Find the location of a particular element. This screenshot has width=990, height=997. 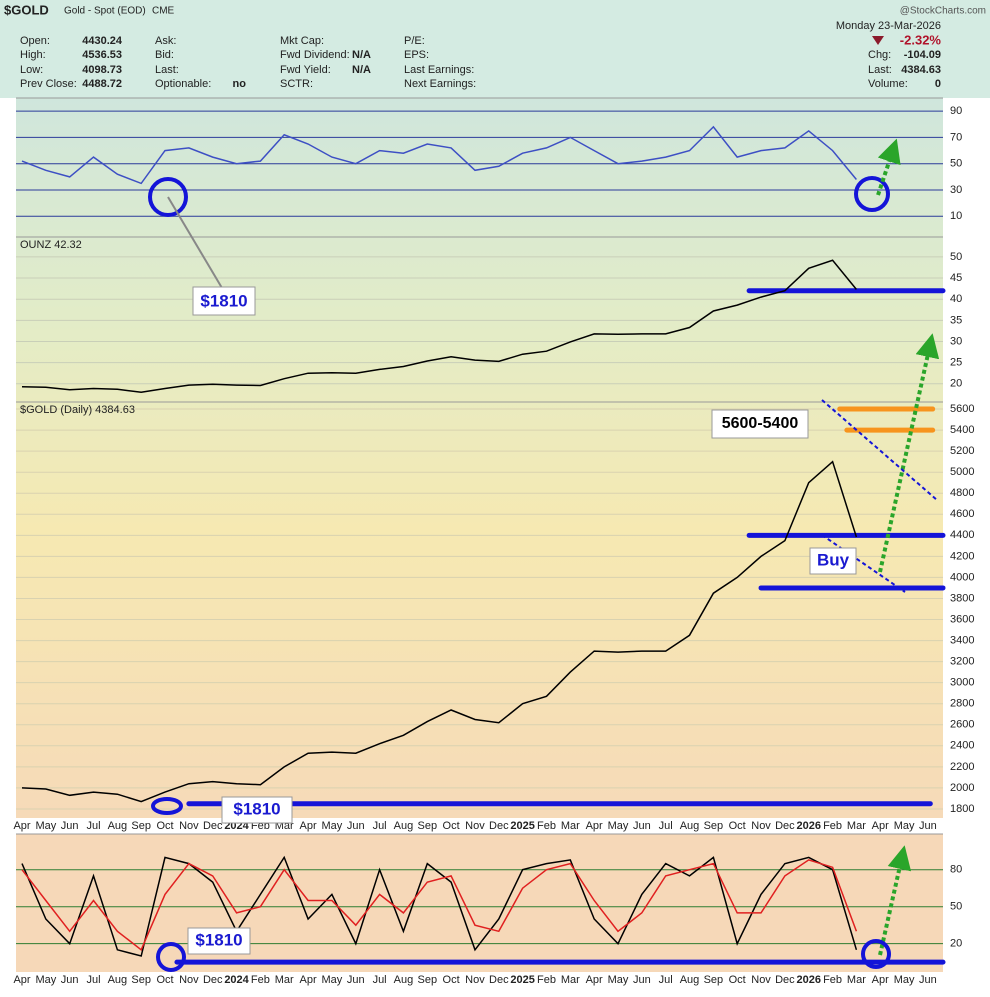

y-tick-label: 4400 is located at coordinates (962, 535).